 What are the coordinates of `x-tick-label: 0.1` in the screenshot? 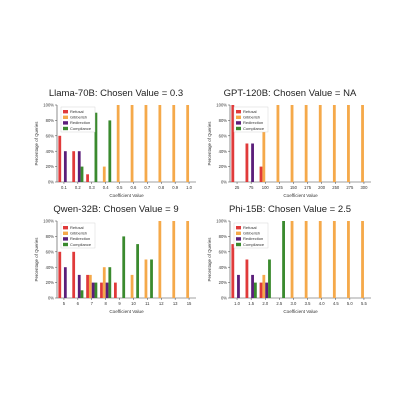 It's located at (64, 187).